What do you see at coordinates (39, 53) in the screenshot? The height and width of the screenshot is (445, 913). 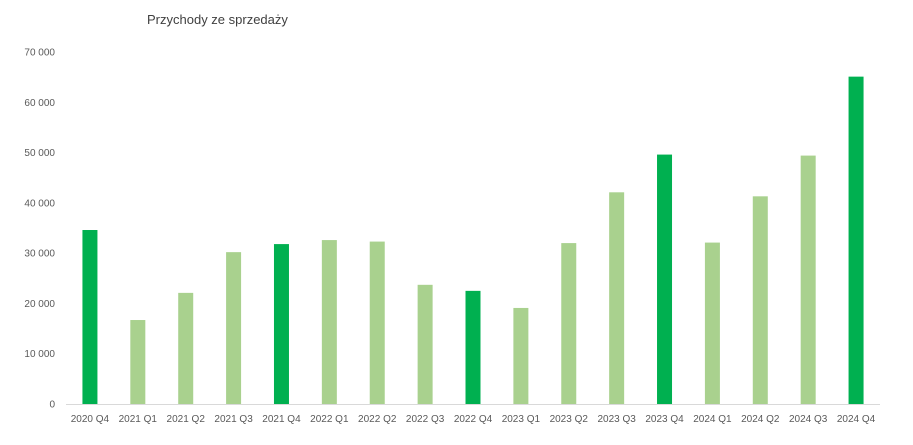 I see `y-tick-label: 70 000` at bounding box center [39, 53].